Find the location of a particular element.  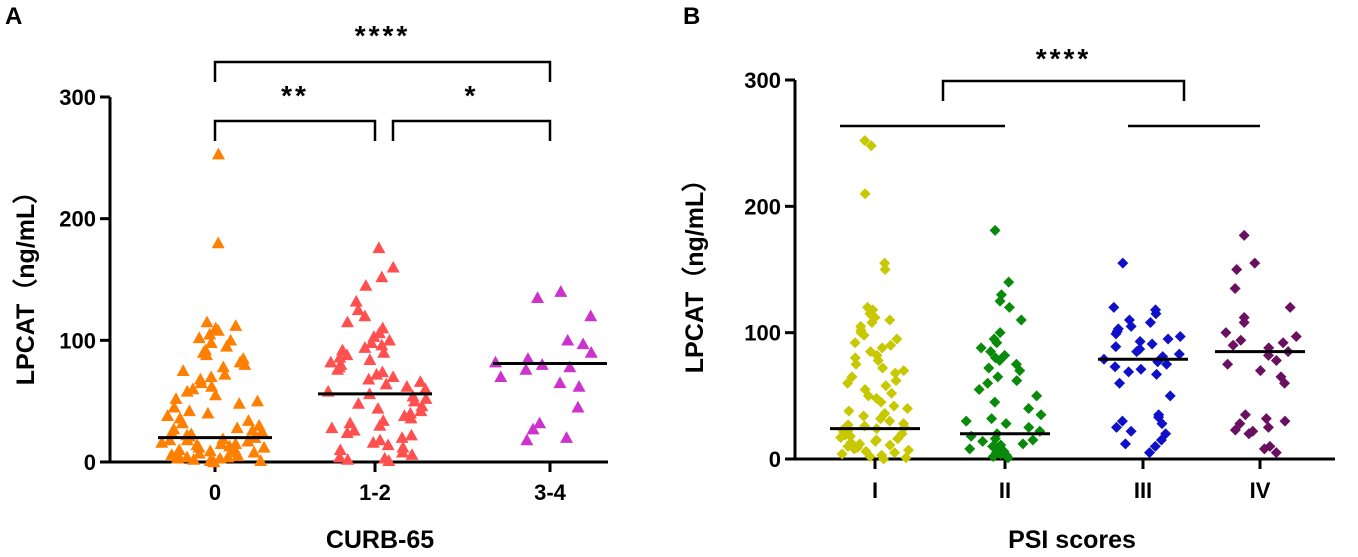

significance-label: ** is located at coordinates (295, 95).